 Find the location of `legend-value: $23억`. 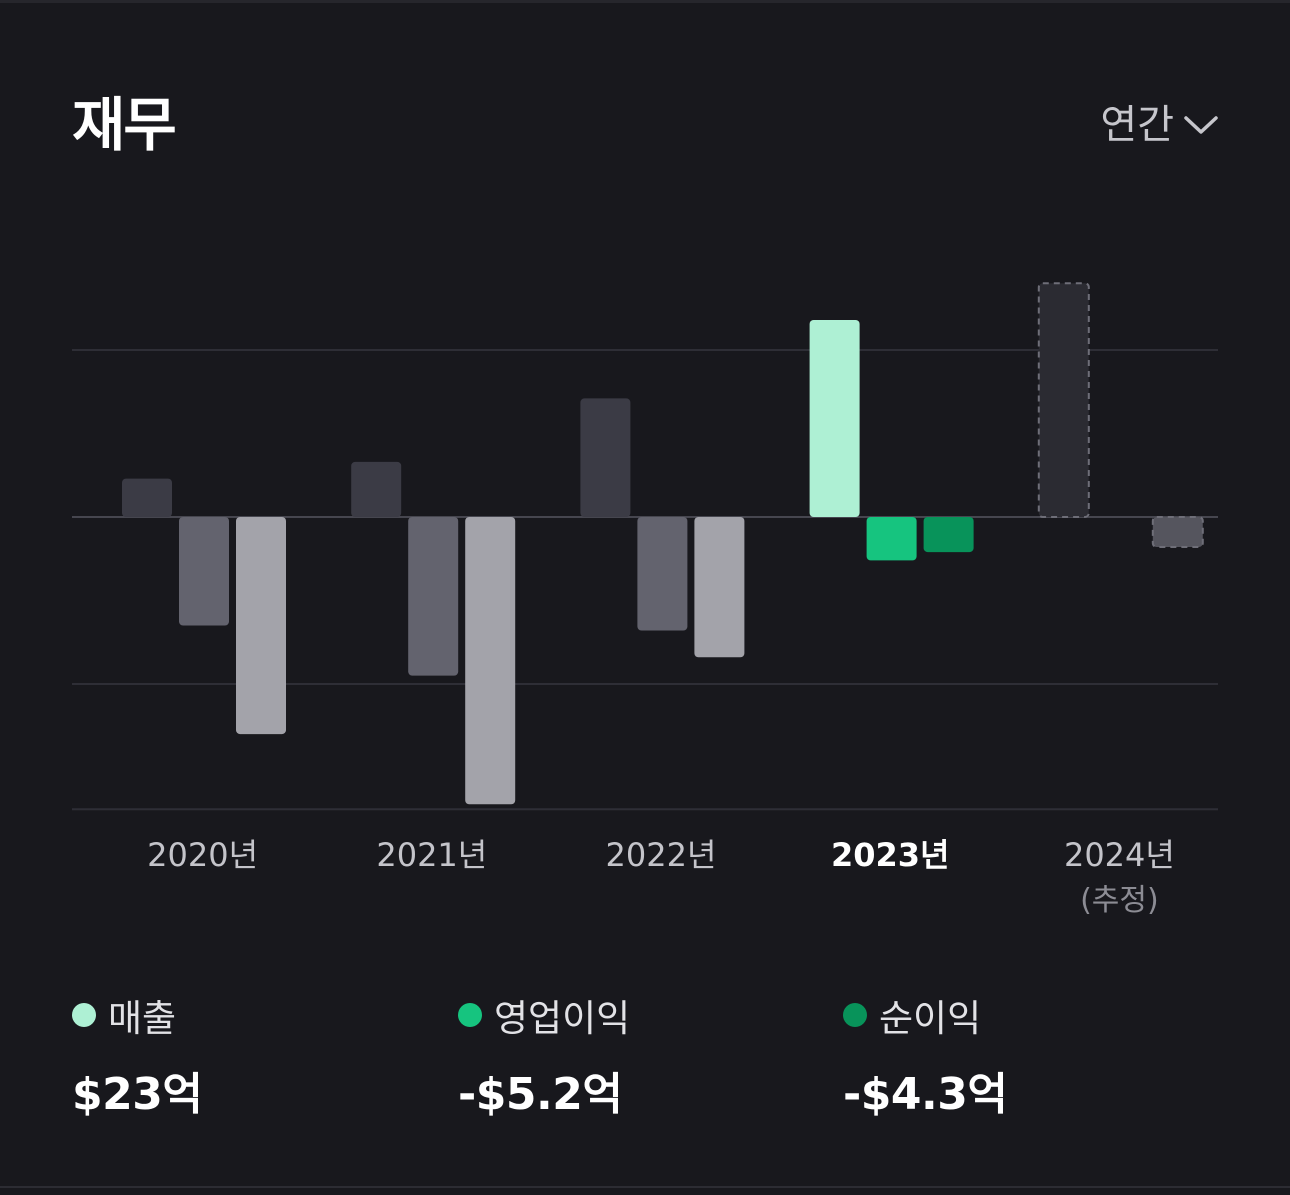

legend-value: $23억 is located at coordinates (137, 1094).